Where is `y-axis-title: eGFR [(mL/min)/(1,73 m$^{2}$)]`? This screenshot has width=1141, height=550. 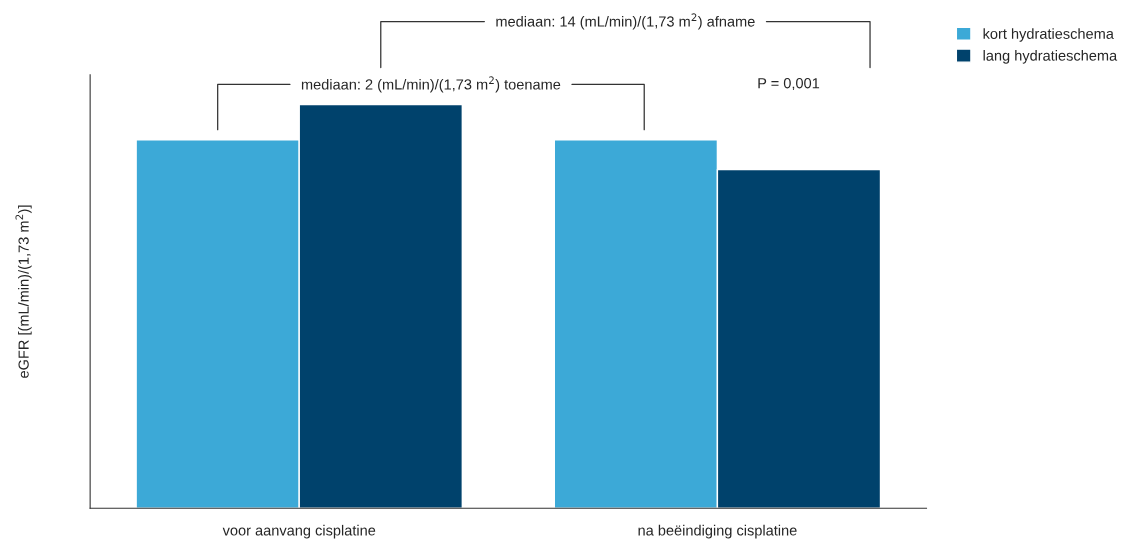
y-axis-title: eGFR [(mL/min)/(1,73 m$^{2}$)] is located at coordinates (23, 291).